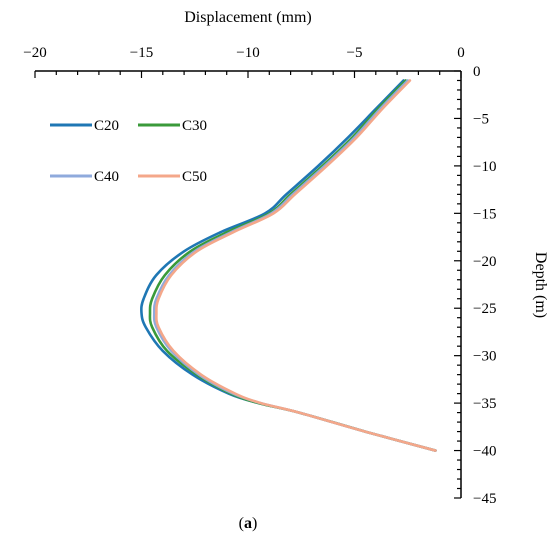  What do you see at coordinates (484, 262) in the screenshot?
I see `y-tick-label: −20` at bounding box center [484, 262].